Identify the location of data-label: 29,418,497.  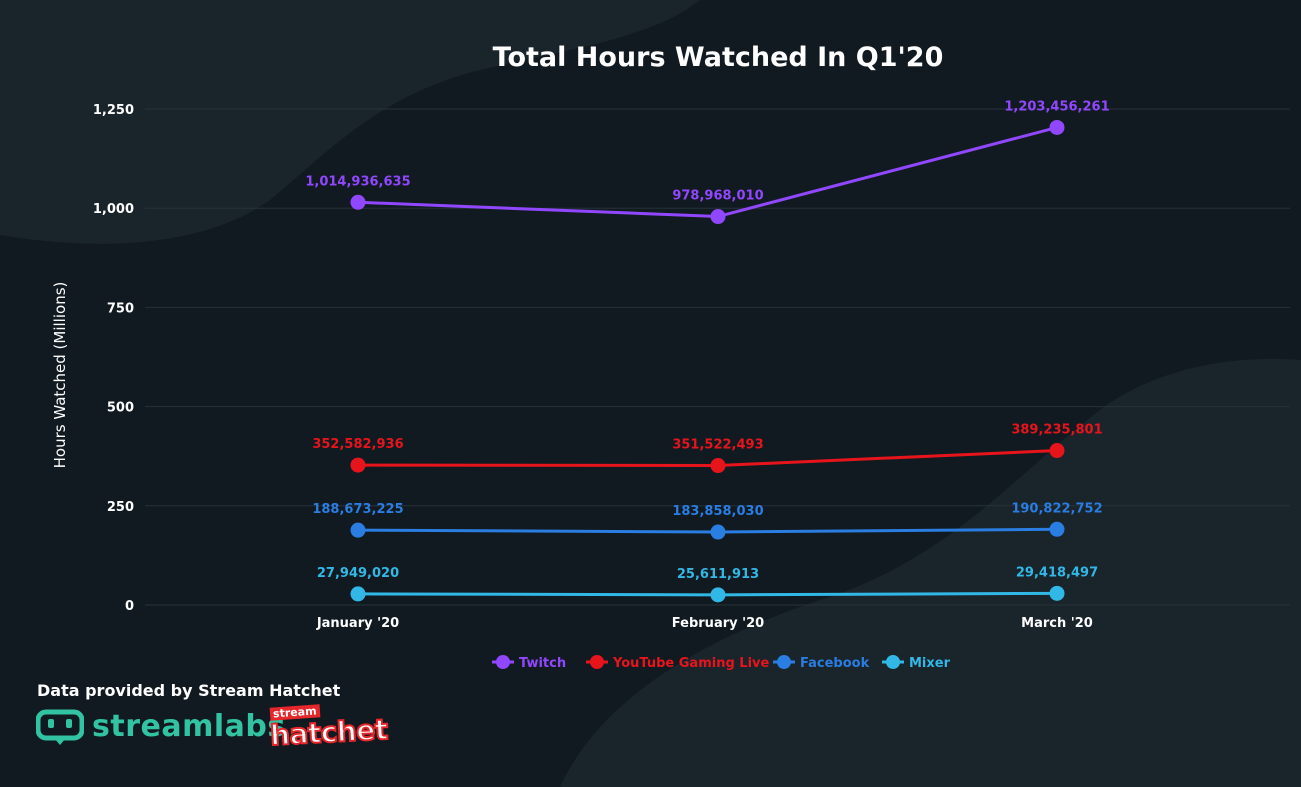
(1057, 572).